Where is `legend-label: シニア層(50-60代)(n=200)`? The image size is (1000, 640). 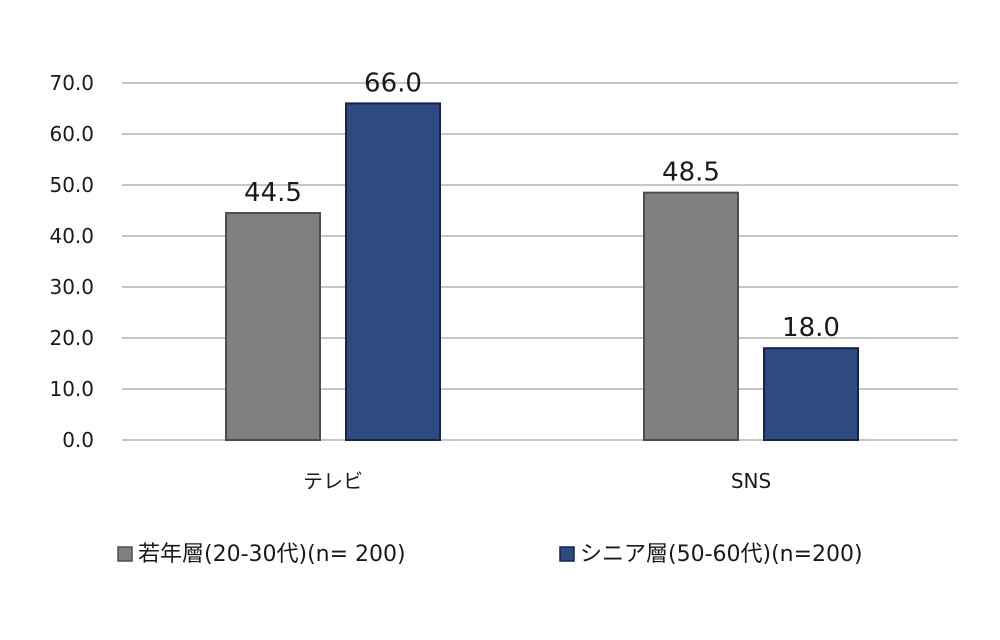 legend-label: シニア層(50-60代)(n=200) is located at coordinates (721, 554).